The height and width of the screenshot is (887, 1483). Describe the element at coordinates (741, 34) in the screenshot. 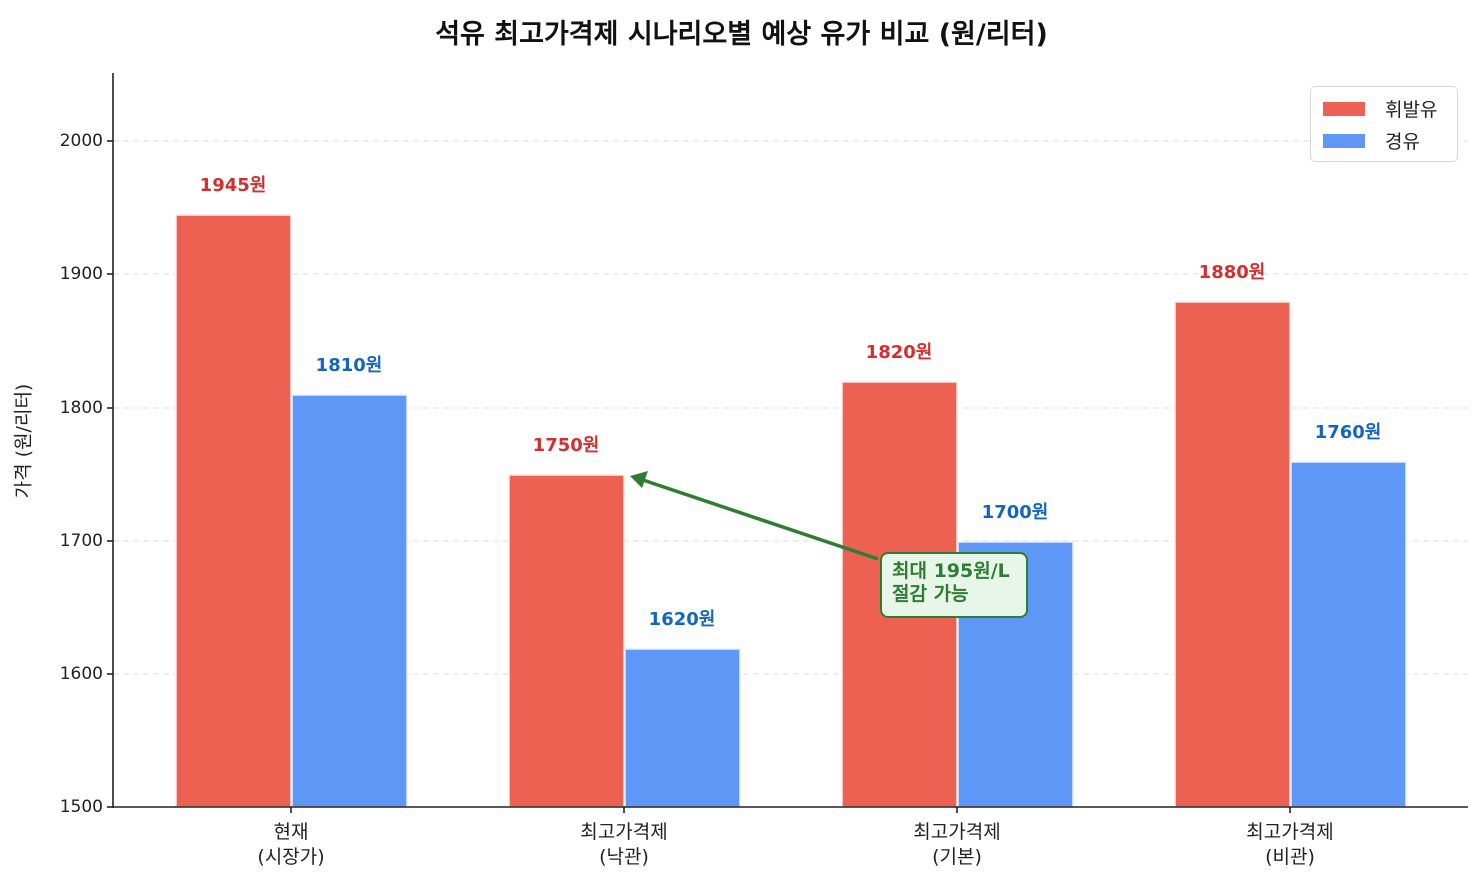

I see `chart-title: 석유 최고가격제 시나리오별 예상 유가 비교 (원/리터)` at that location.